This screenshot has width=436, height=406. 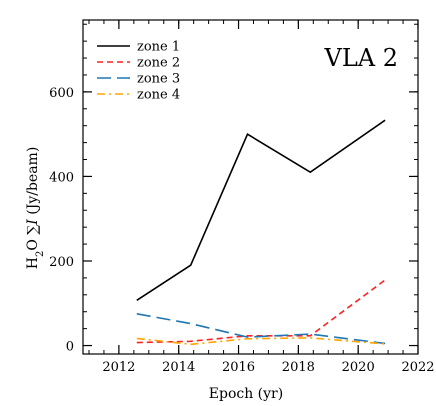 What do you see at coordinates (158, 63) in the screenshot?
I see `legend-label: zone 2` at bounding box center [158, 63].